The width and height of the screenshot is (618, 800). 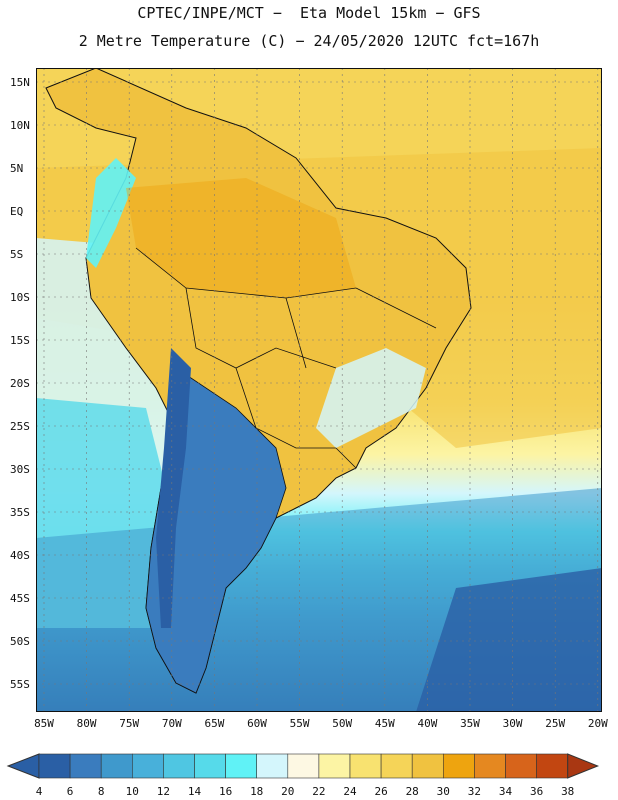 What do you see at coordinates (305, 791) in the screenshot?
I see `colorbar-labels: 4 6 8 10 12 14 16 18 20 22 24 26 28 30 32 34 36 38` at bounding box center [305, 791].